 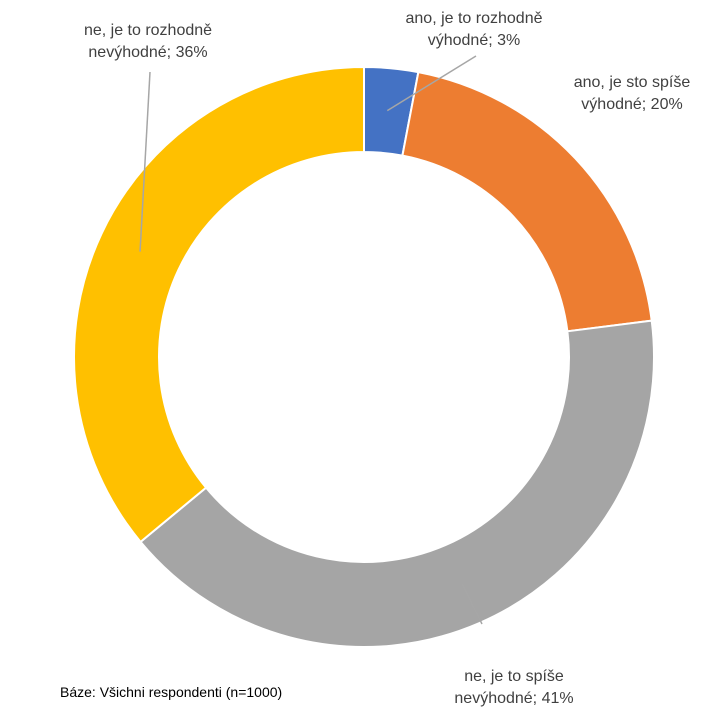 What do you see at coordinates (474, 29) in the screenshot?
I see `label-ano-rozhodne: ano, je to rozhodně výhodné; 3%` at bounding box center [474, 29].